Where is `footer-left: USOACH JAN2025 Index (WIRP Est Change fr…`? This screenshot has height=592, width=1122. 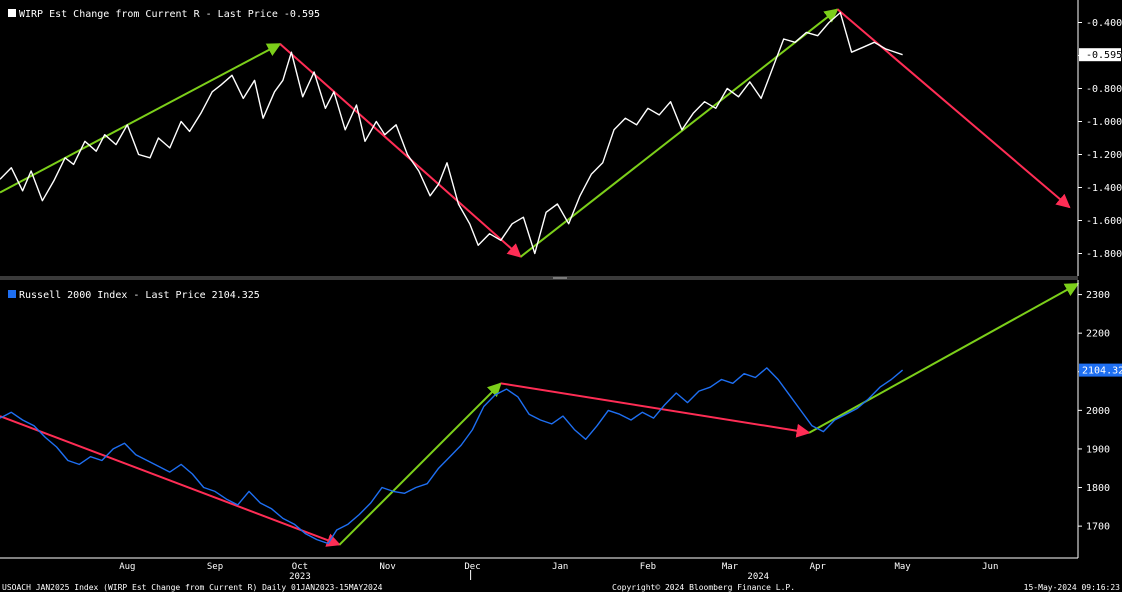 footer-left: USOACH JAN2025 Index (WIRP Est Change fr… is located at coordinates (192, 587).